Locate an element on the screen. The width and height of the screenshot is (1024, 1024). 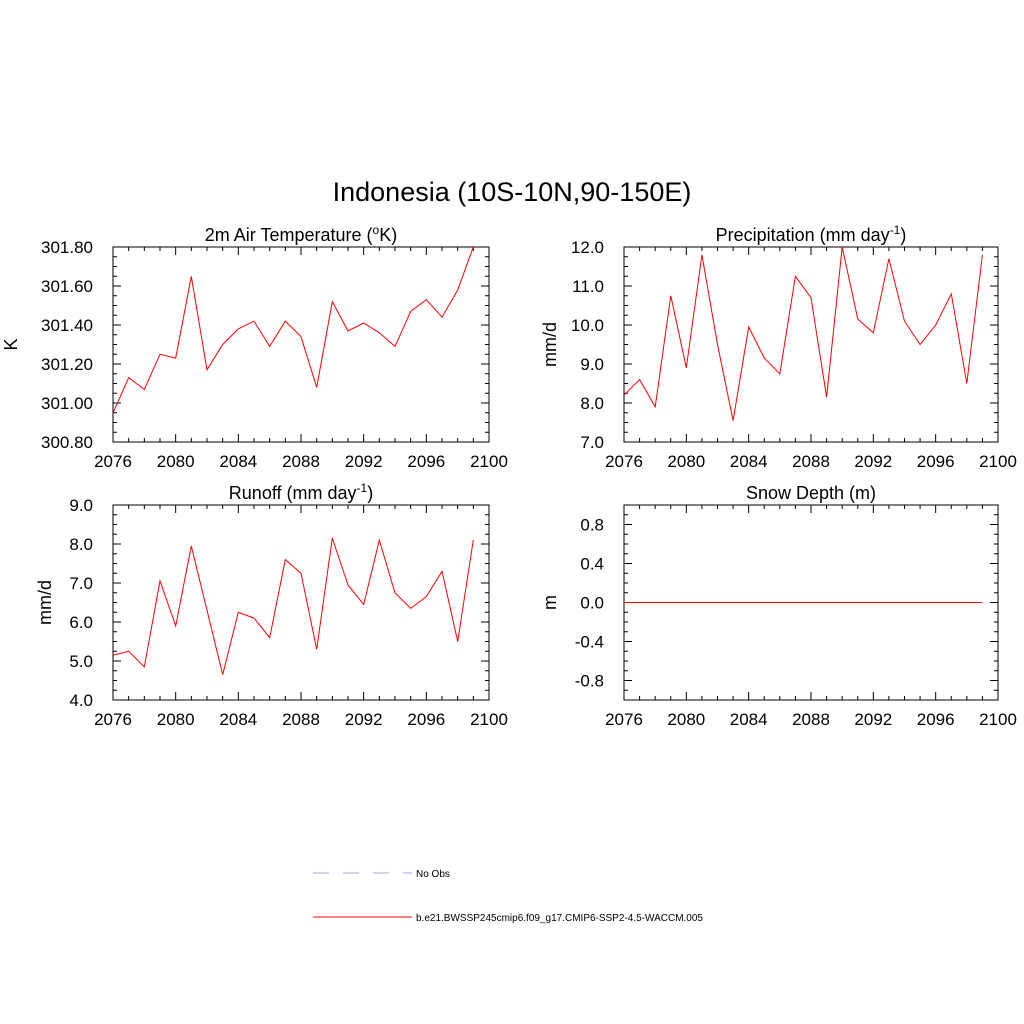
legend-item: No Obs is located at coordinates (381, 874).